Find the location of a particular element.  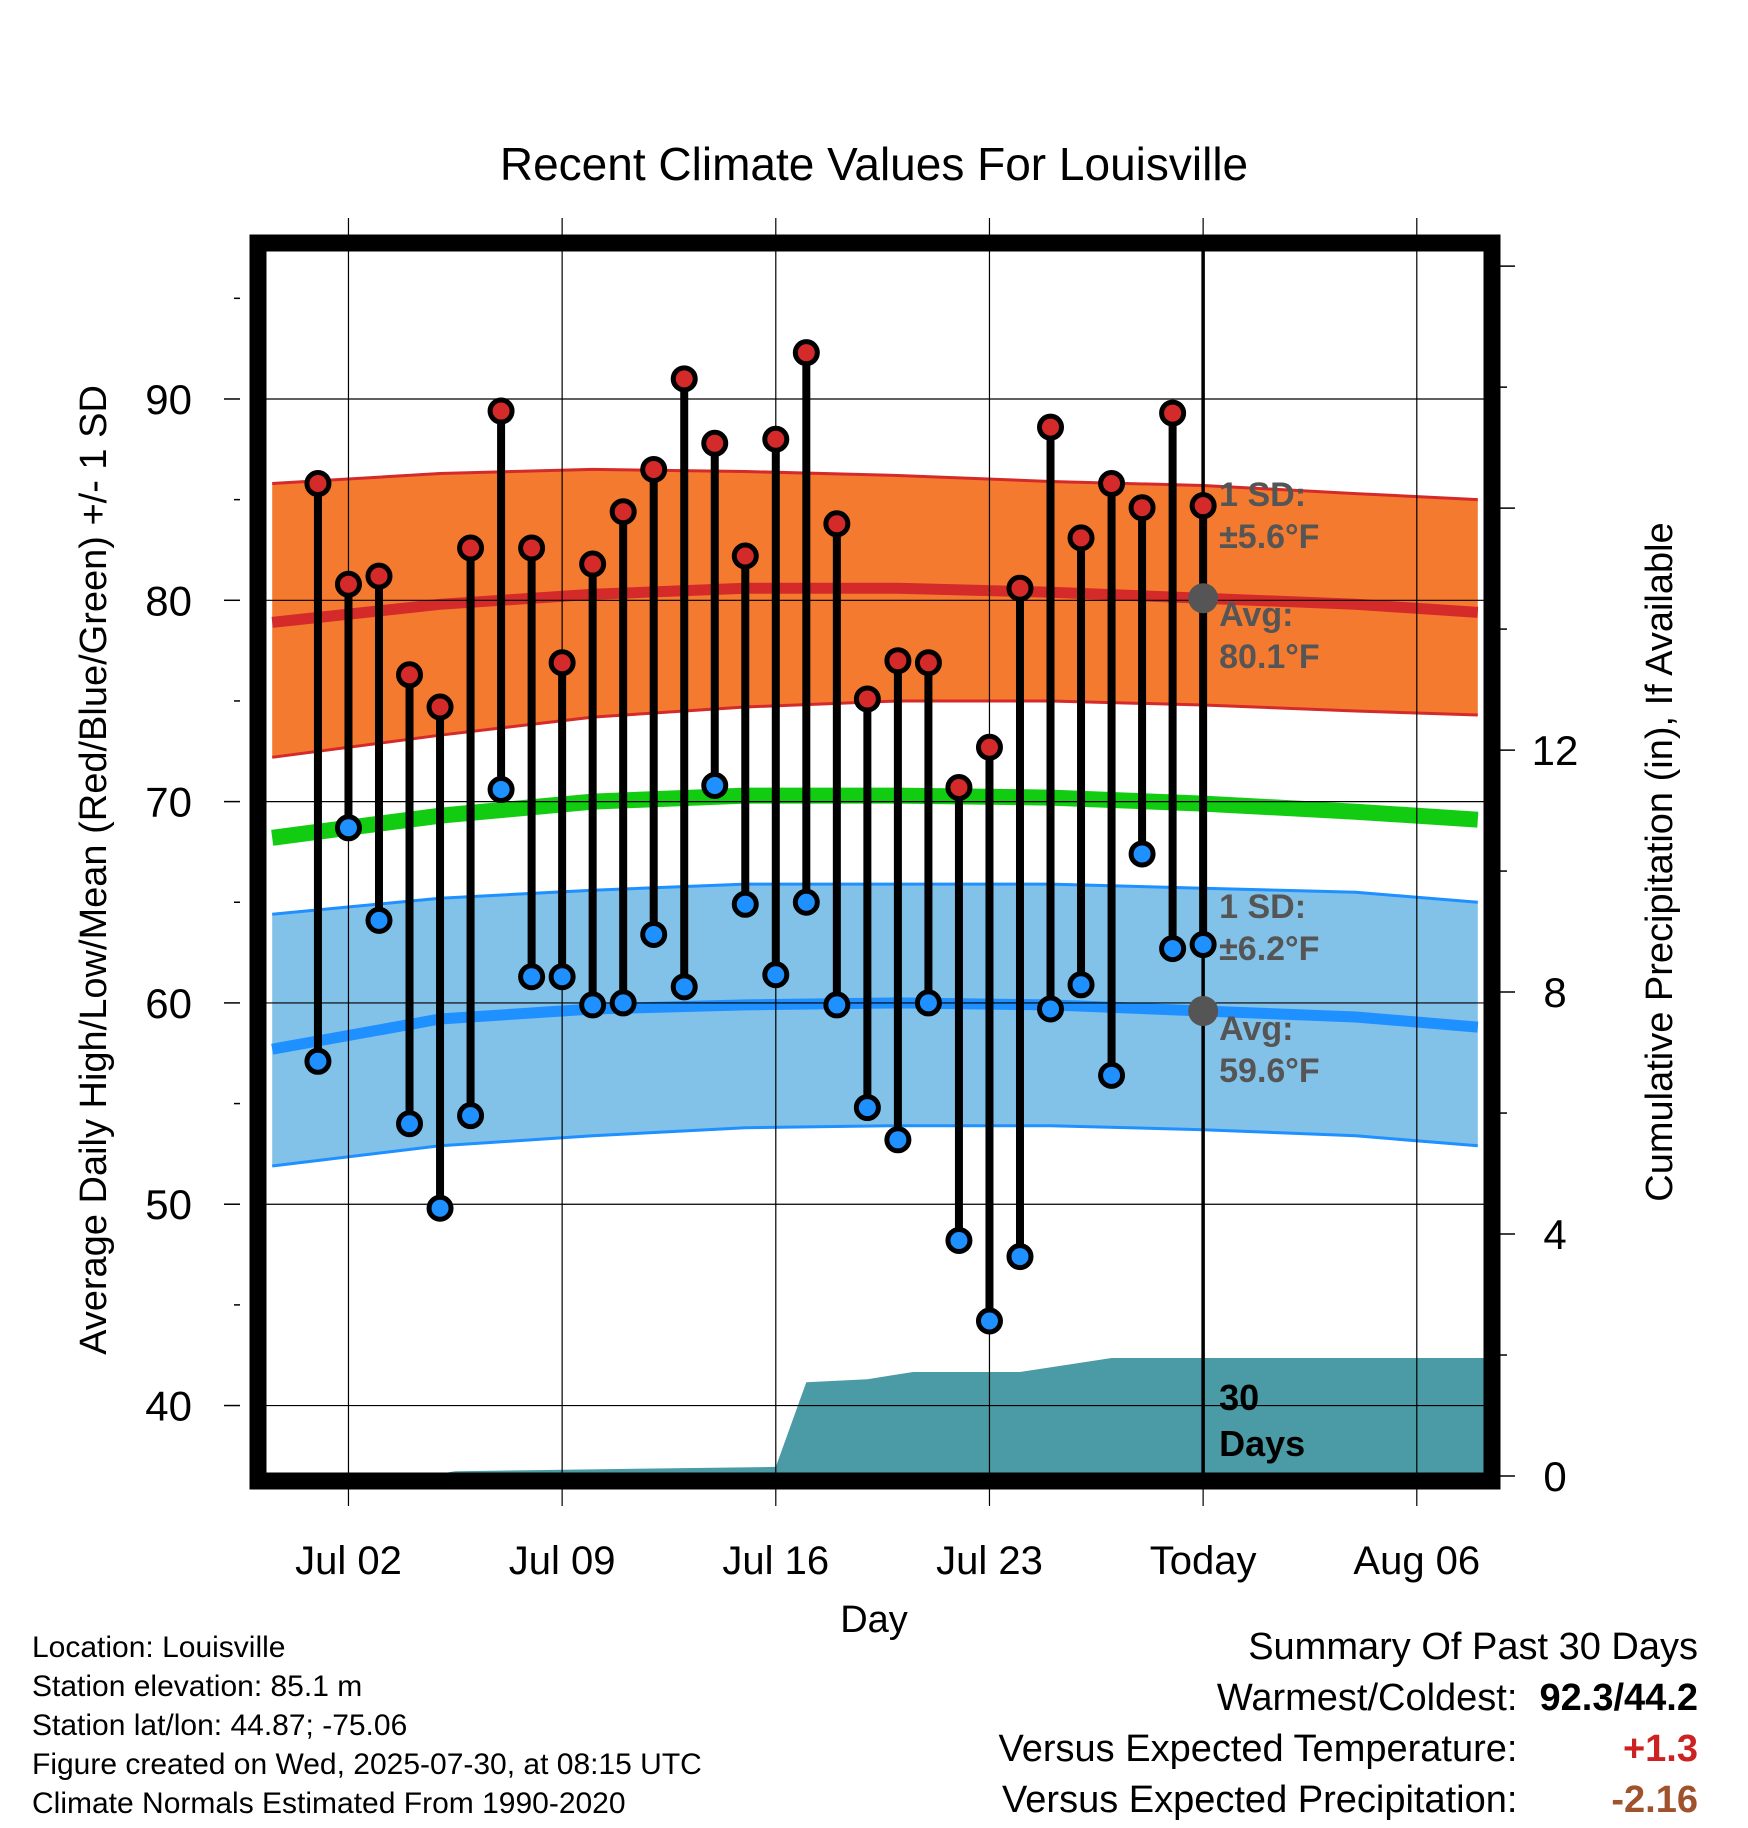

precip-area is located at coordinates (875, 1417).